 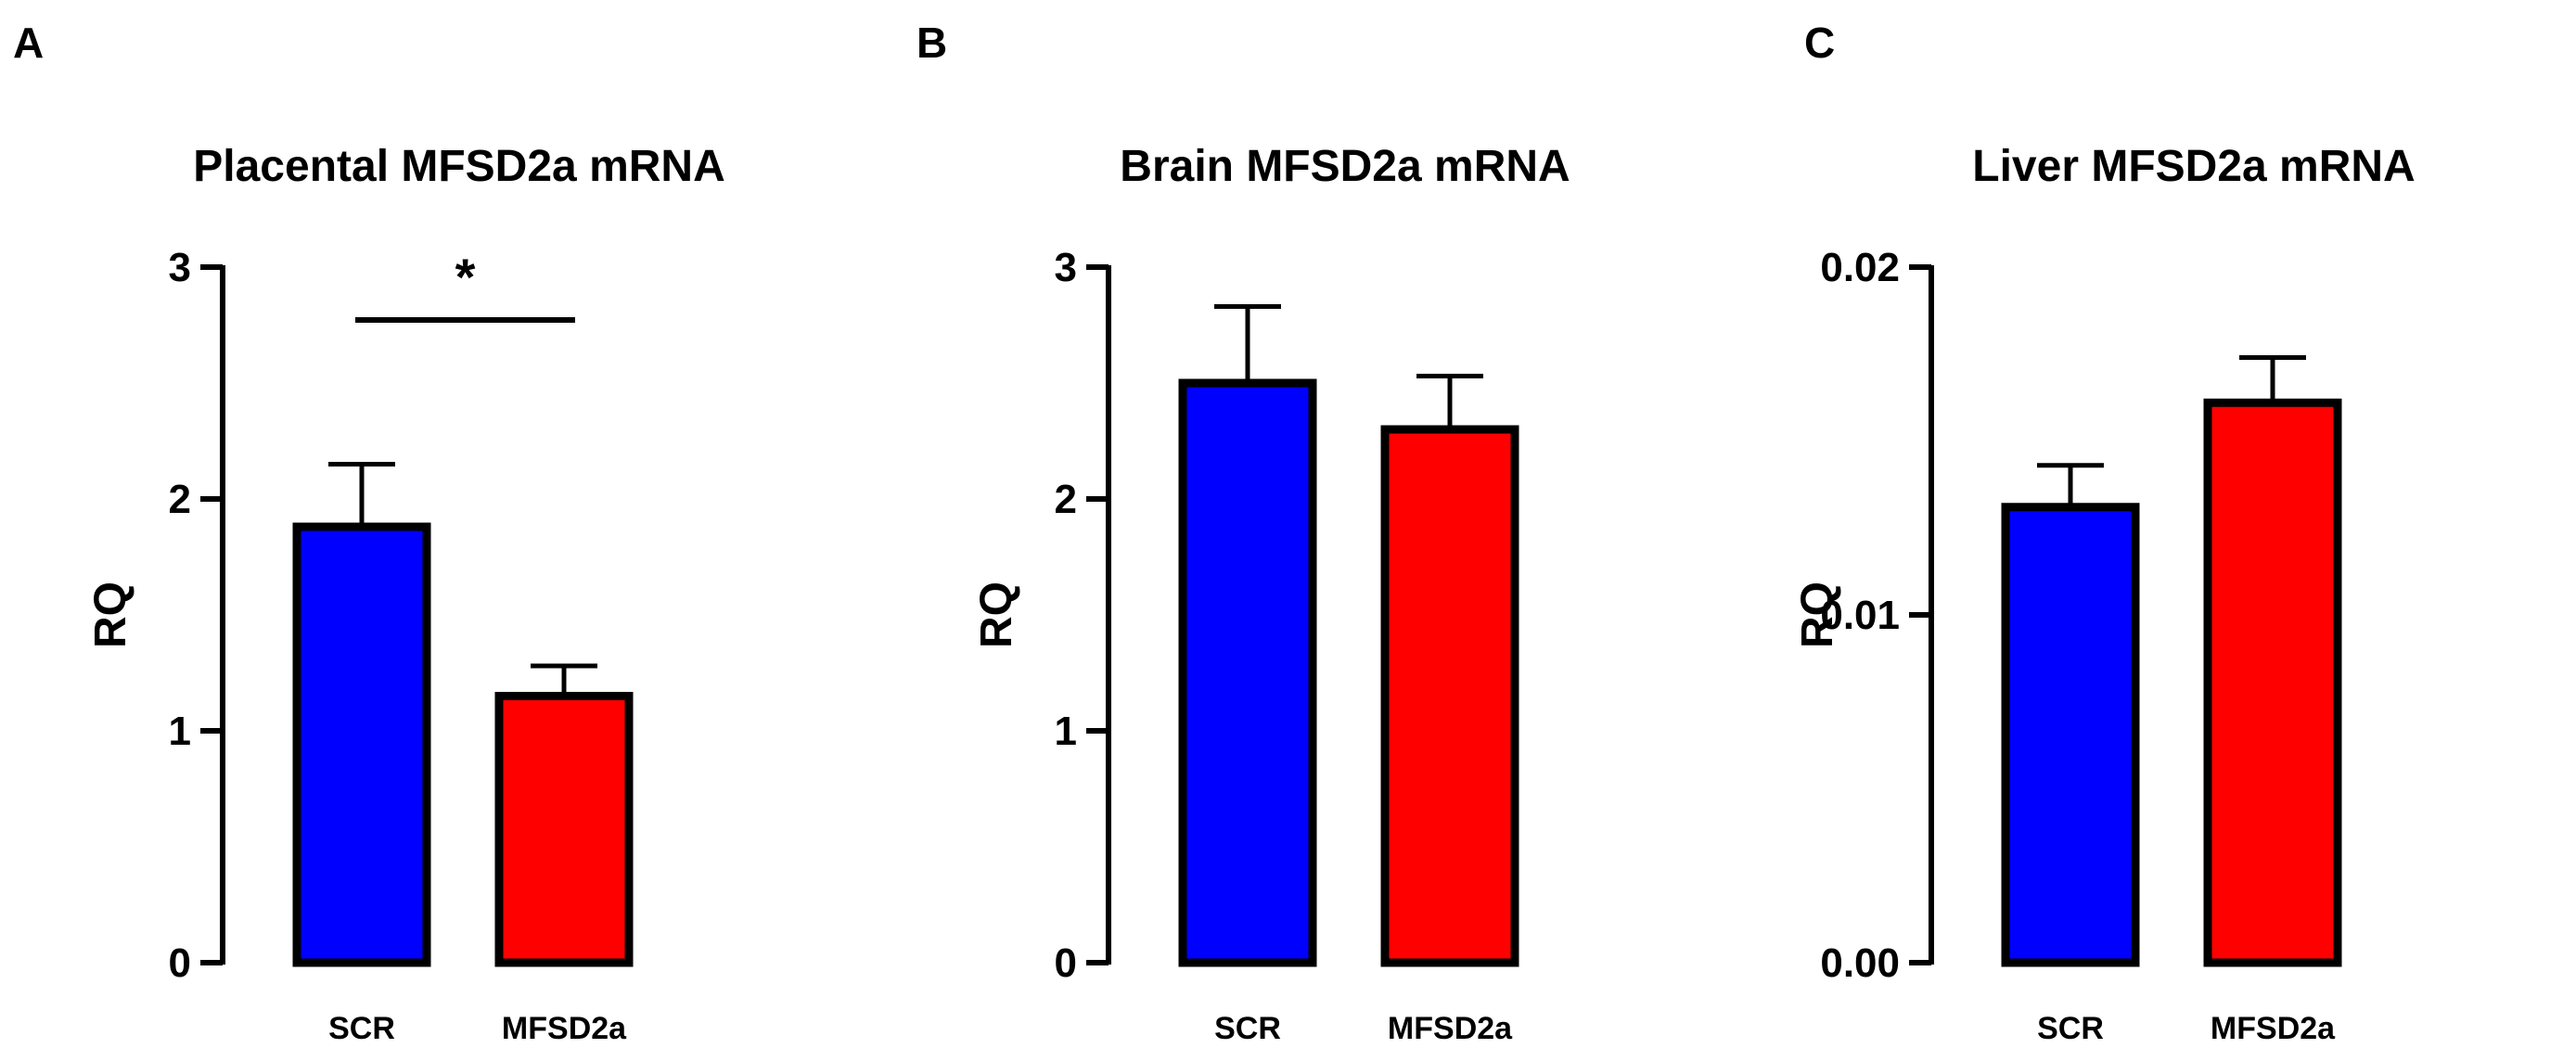 What do you see at coordinates (1860, 963) in the screenshot?
I see `y-tick-label: 0.00` at bounding box center [1860, 963].